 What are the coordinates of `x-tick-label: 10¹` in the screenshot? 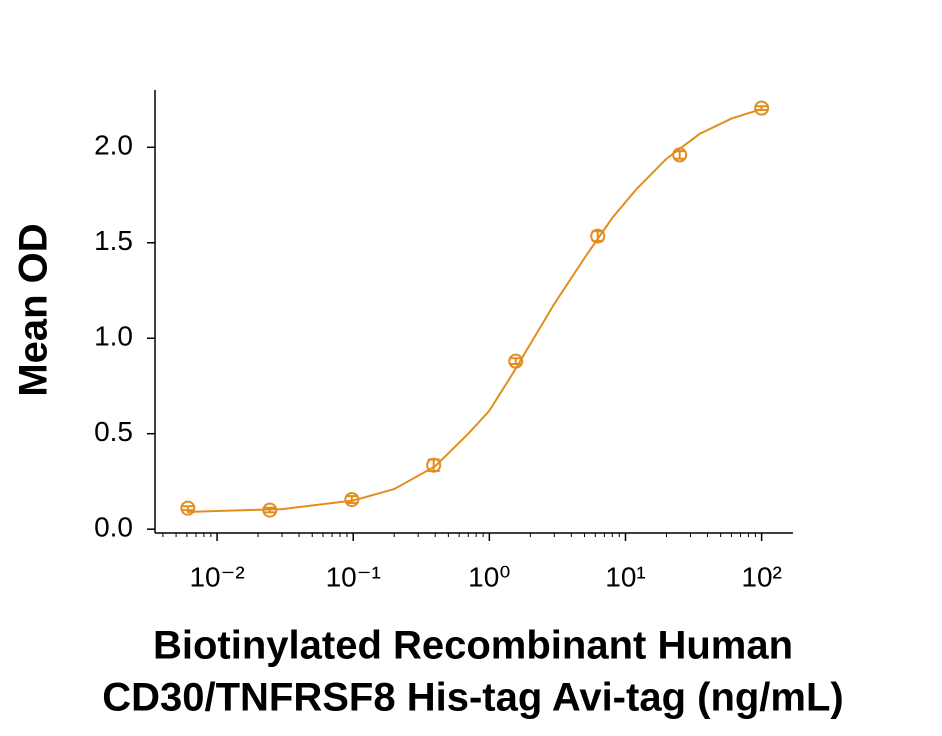 It's located at (625, 576).